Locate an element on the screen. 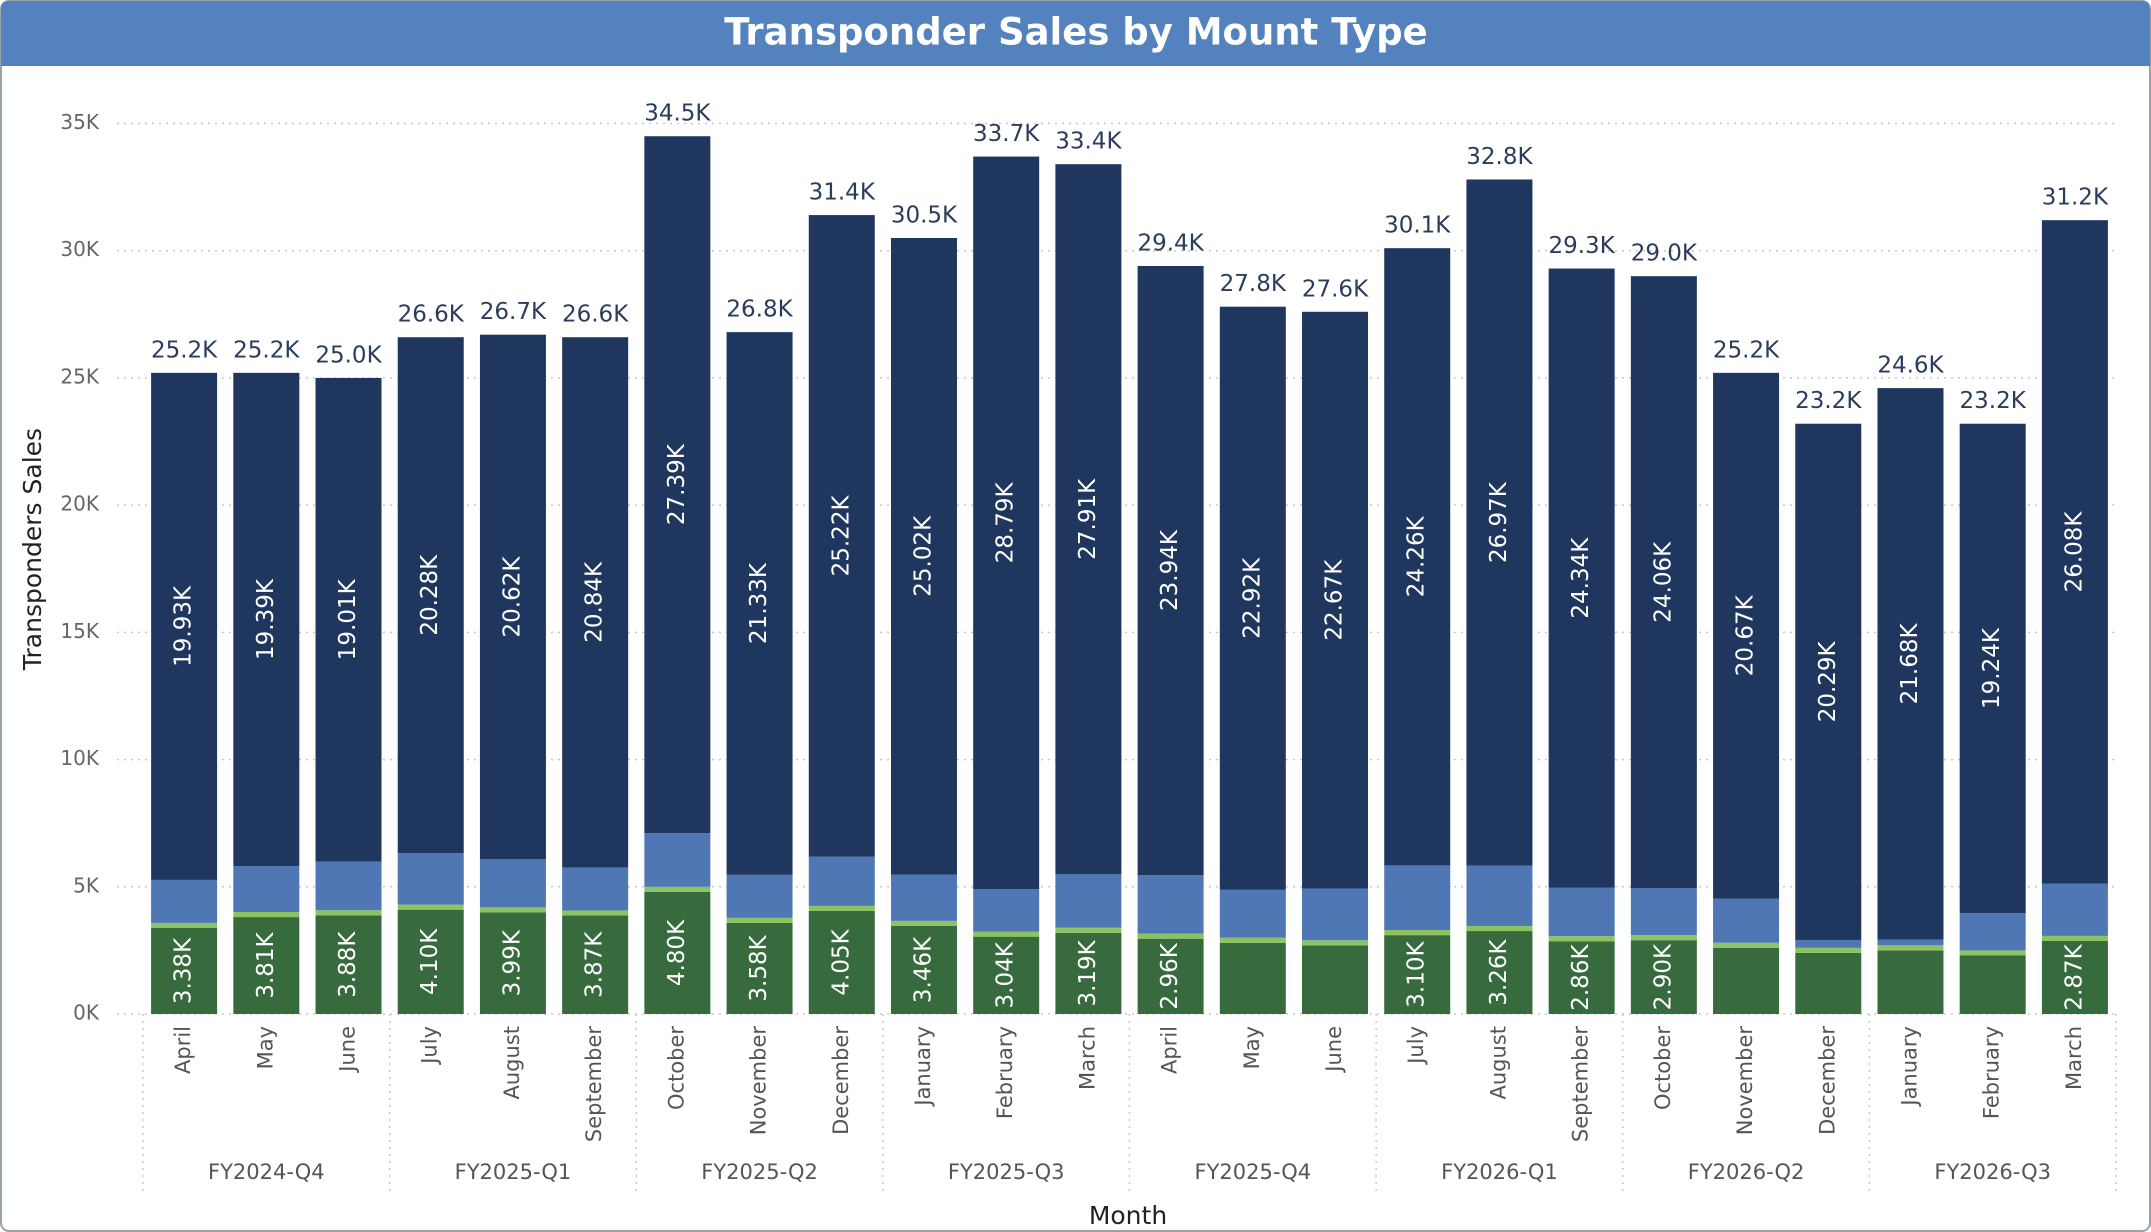  total-label: 29.0K is located at coordinates (1664, 254).